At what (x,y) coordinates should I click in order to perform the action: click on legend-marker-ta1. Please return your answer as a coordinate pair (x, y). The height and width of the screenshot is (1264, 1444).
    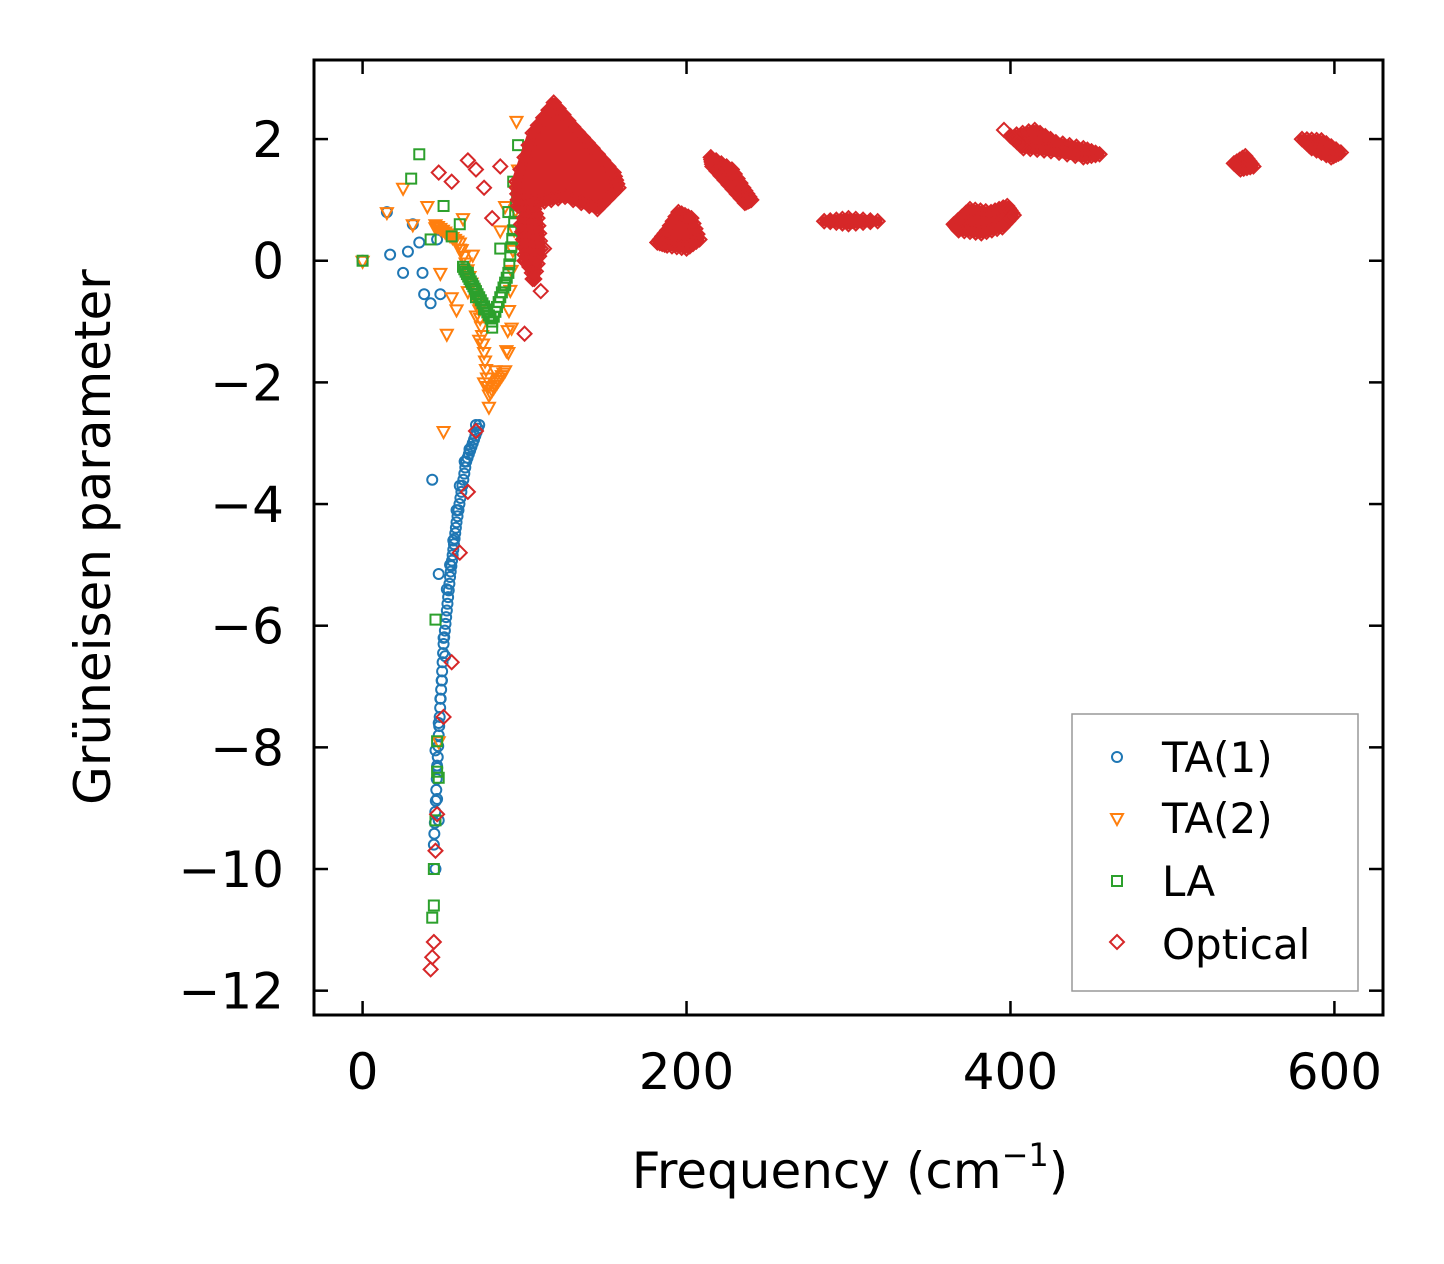
    Looking at the image, I should click on (1117, 757).